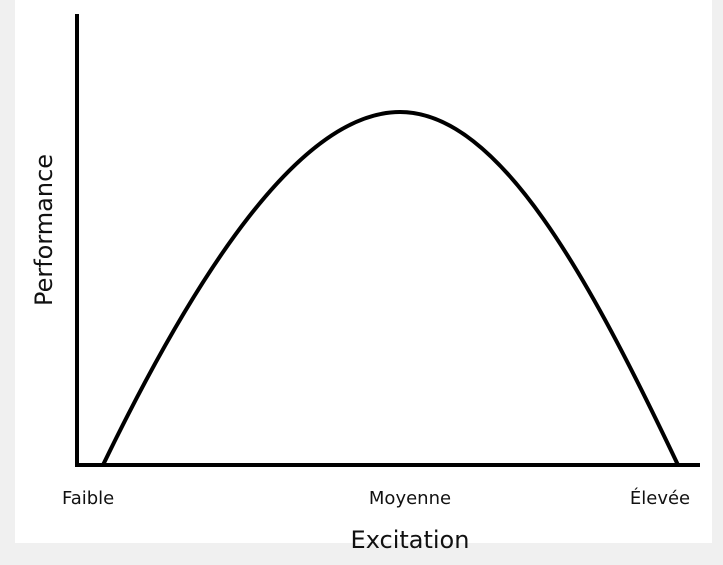 The image size is (723, 565). Describe the element at coordinates (88, 498) in the screenshot. I see `x-level-label: Faible` at that location.